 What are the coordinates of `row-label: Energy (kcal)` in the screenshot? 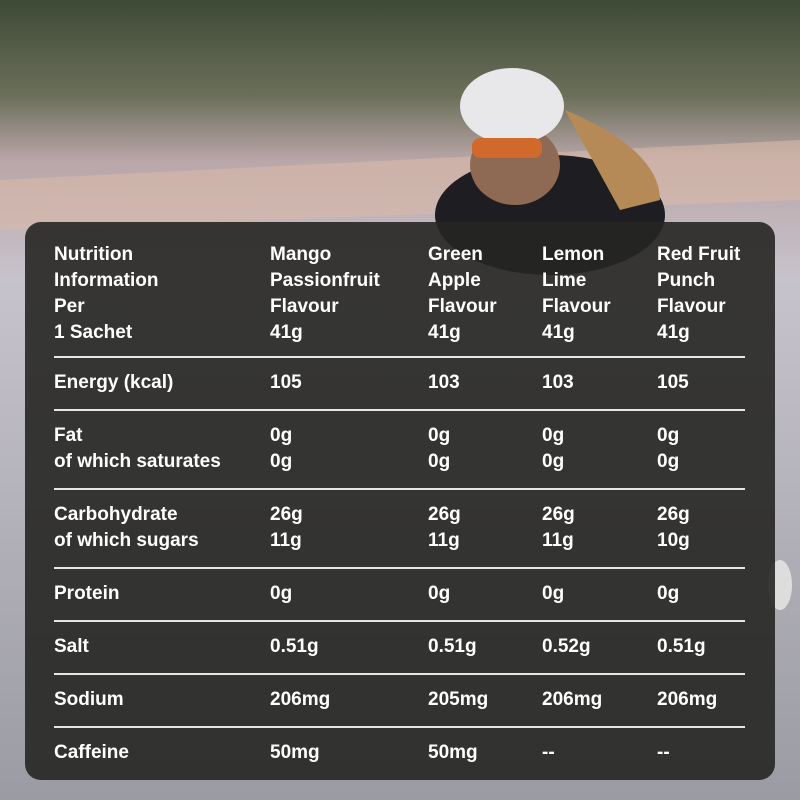 It's located at (114, 382).